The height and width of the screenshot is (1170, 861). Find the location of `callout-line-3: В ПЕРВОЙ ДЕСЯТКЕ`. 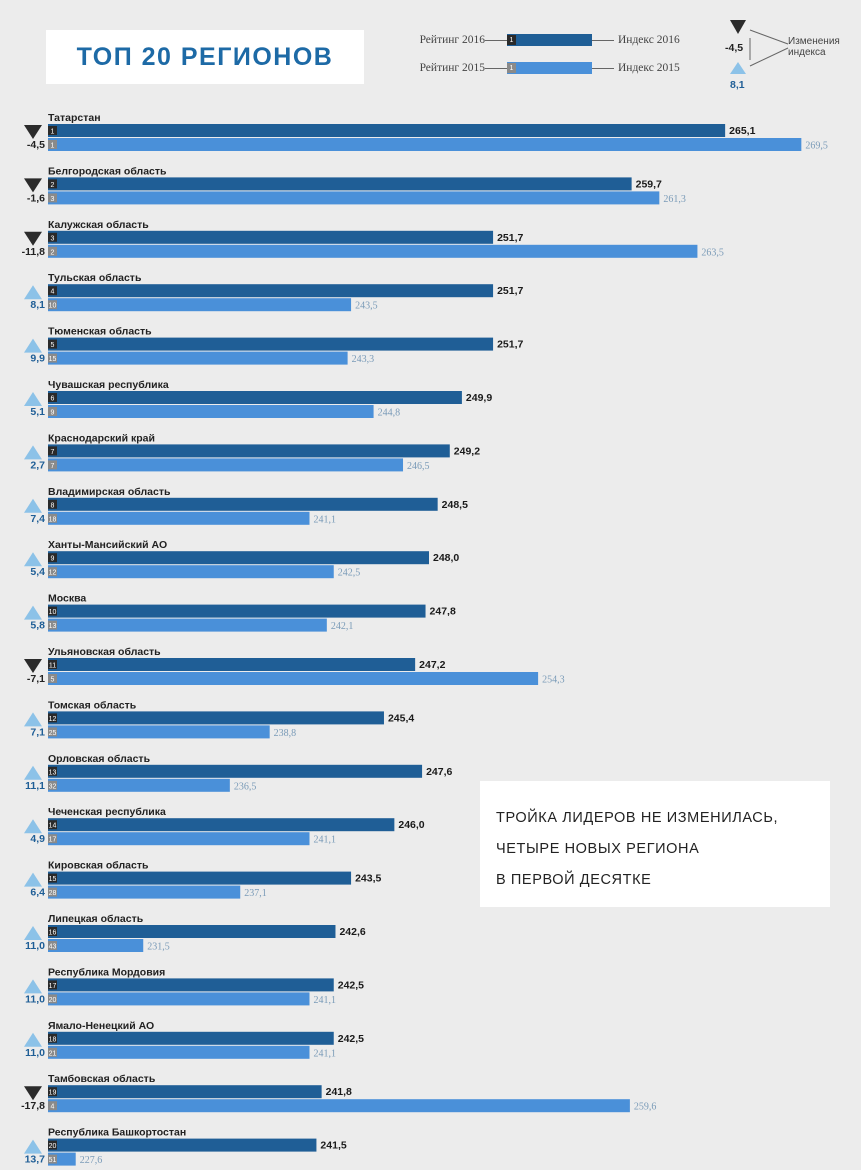

callout-line-3: В ПЕРВОЙ ДЕСЯТКЕ is located at coordinates (574, 880).